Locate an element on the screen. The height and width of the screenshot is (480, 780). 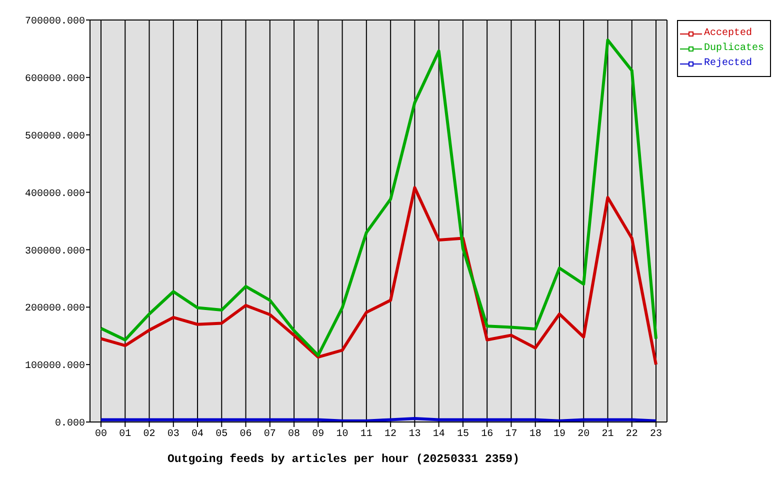
legend-label: Duplicates is located at coordinates (734, 48).